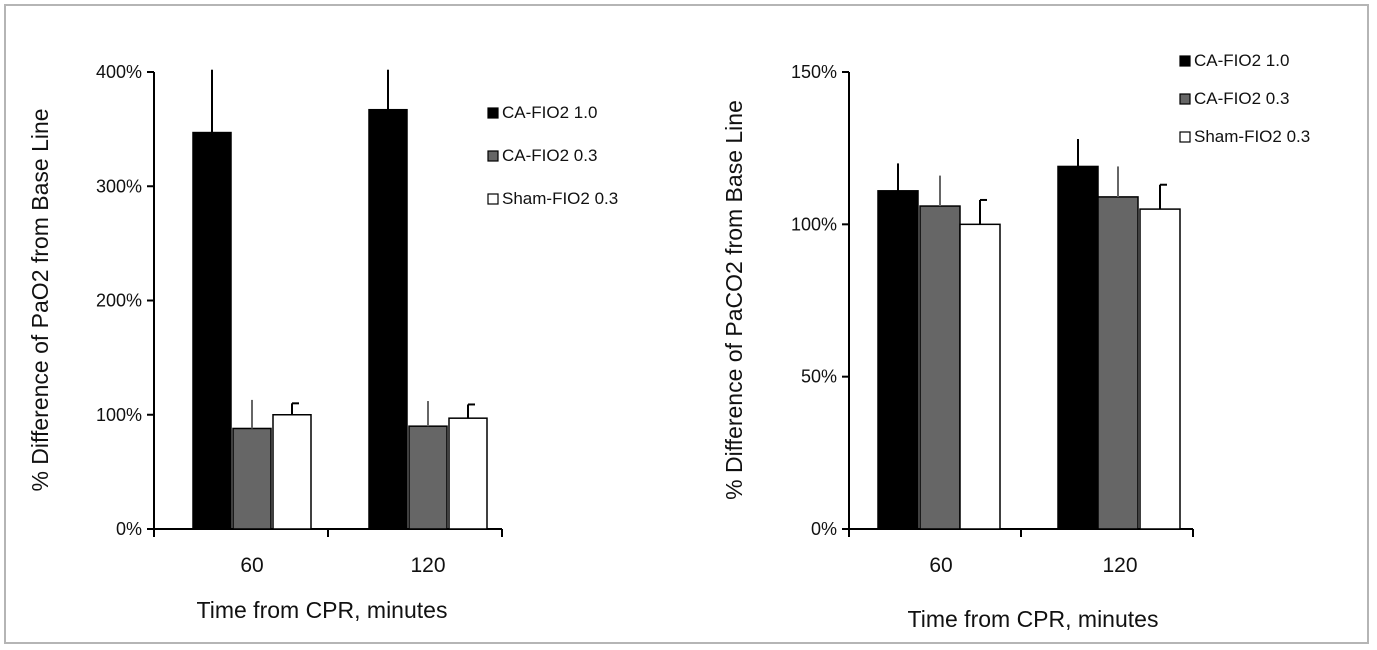 The width and height of the screenshot is (1377, 650). I want to click on y-tick-label: 50%, so click(819, 377).